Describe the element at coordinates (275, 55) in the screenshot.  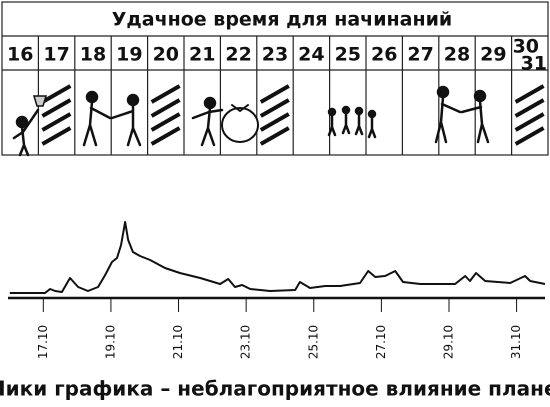
I see `day-number: 23` at that location.